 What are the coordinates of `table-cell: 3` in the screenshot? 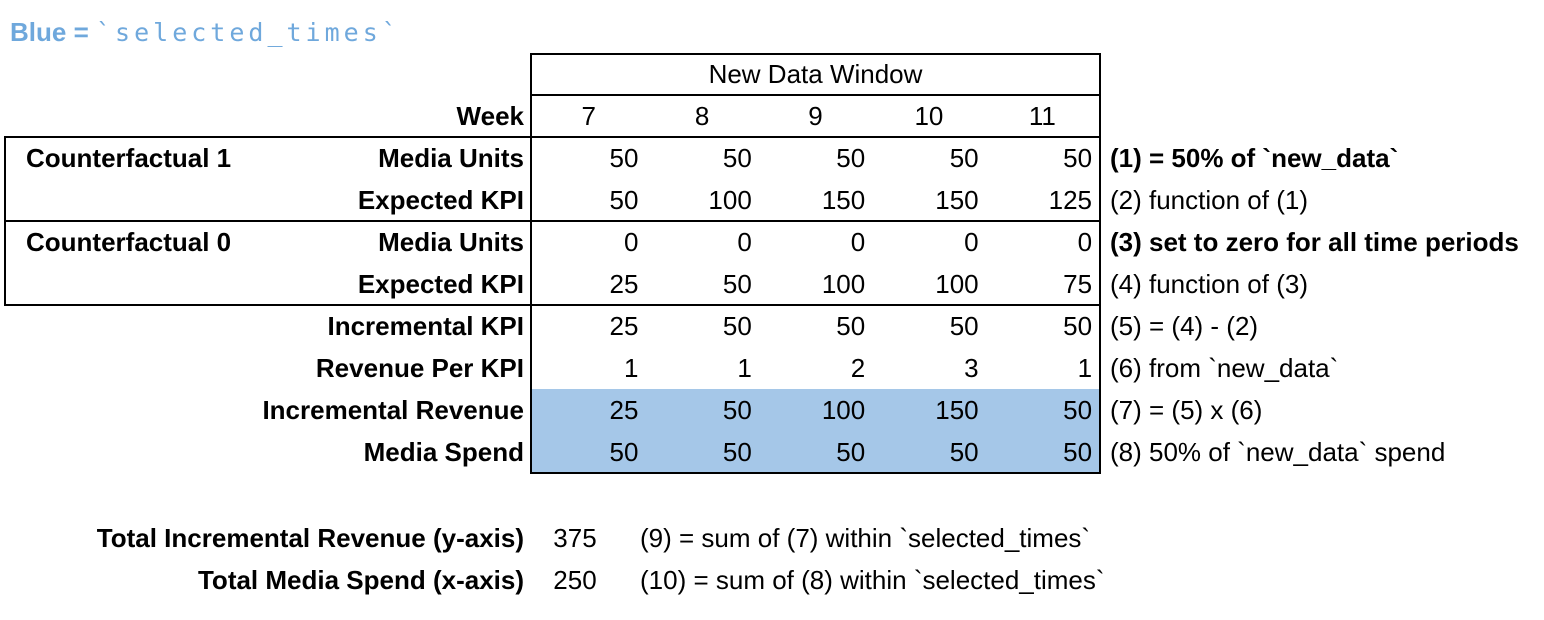 It's located at (971, 368).